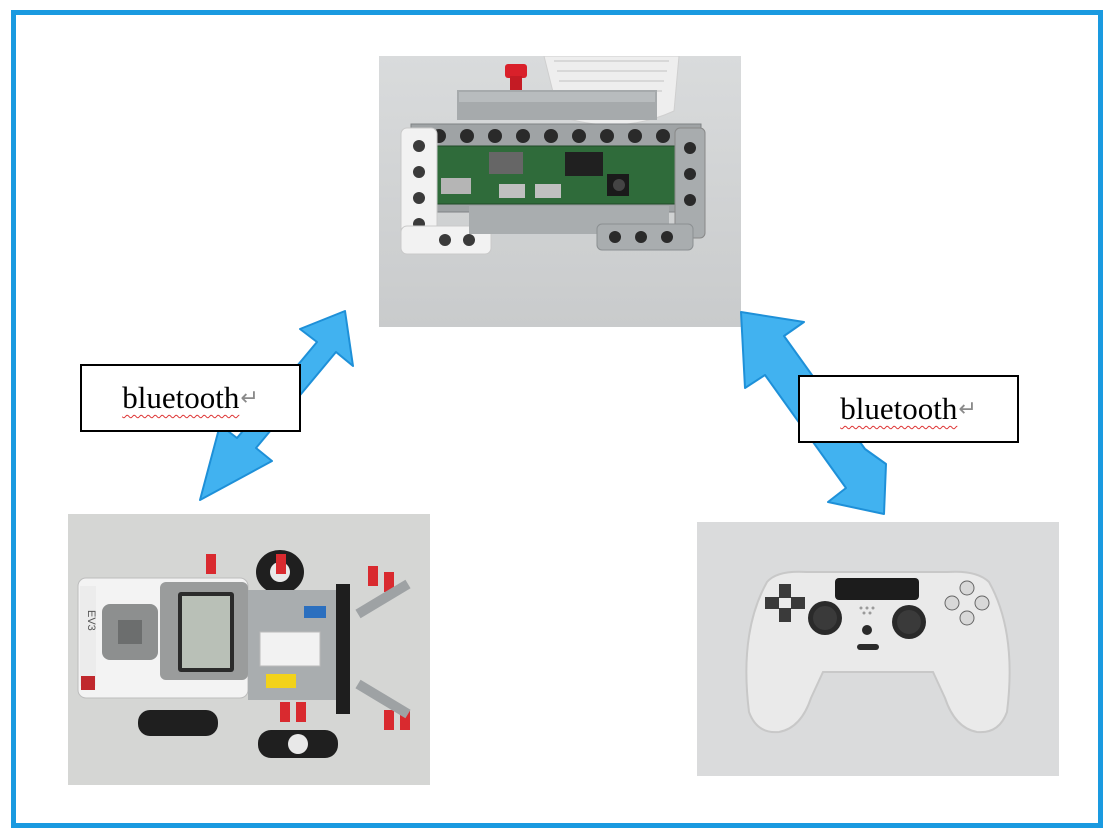 The image size is (1112, 838). What do you see at coordinates (91, 620) in the screenshot?
I see `svg-text: EV3` at bounding box center [91, 620].